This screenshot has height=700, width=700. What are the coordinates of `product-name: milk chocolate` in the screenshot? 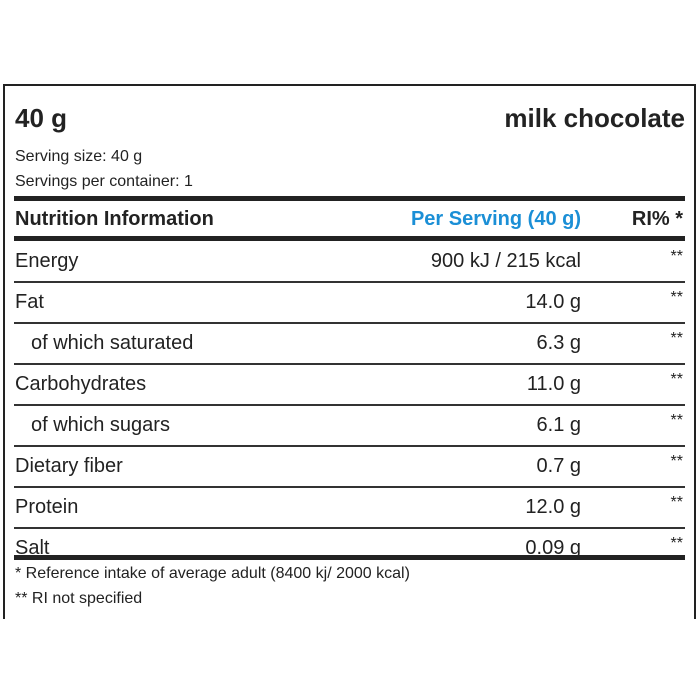 It's located at (594, 118).